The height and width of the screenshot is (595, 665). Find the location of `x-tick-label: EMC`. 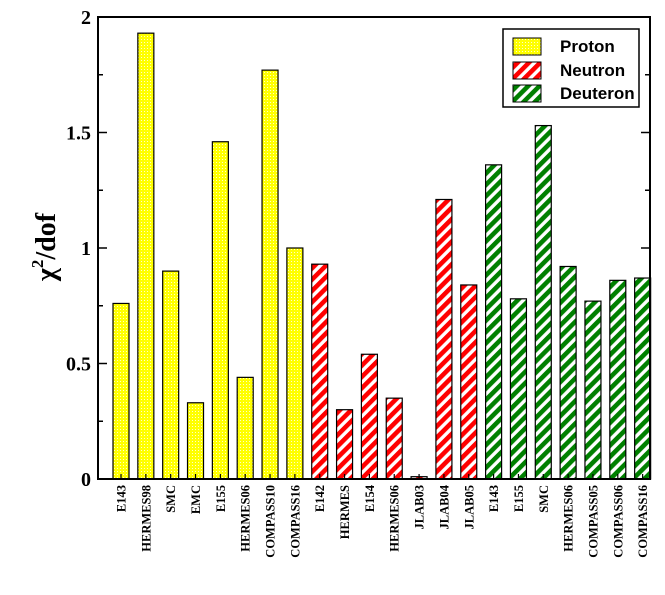

x-tick-label: EMC is located at coordinates (196, 499).